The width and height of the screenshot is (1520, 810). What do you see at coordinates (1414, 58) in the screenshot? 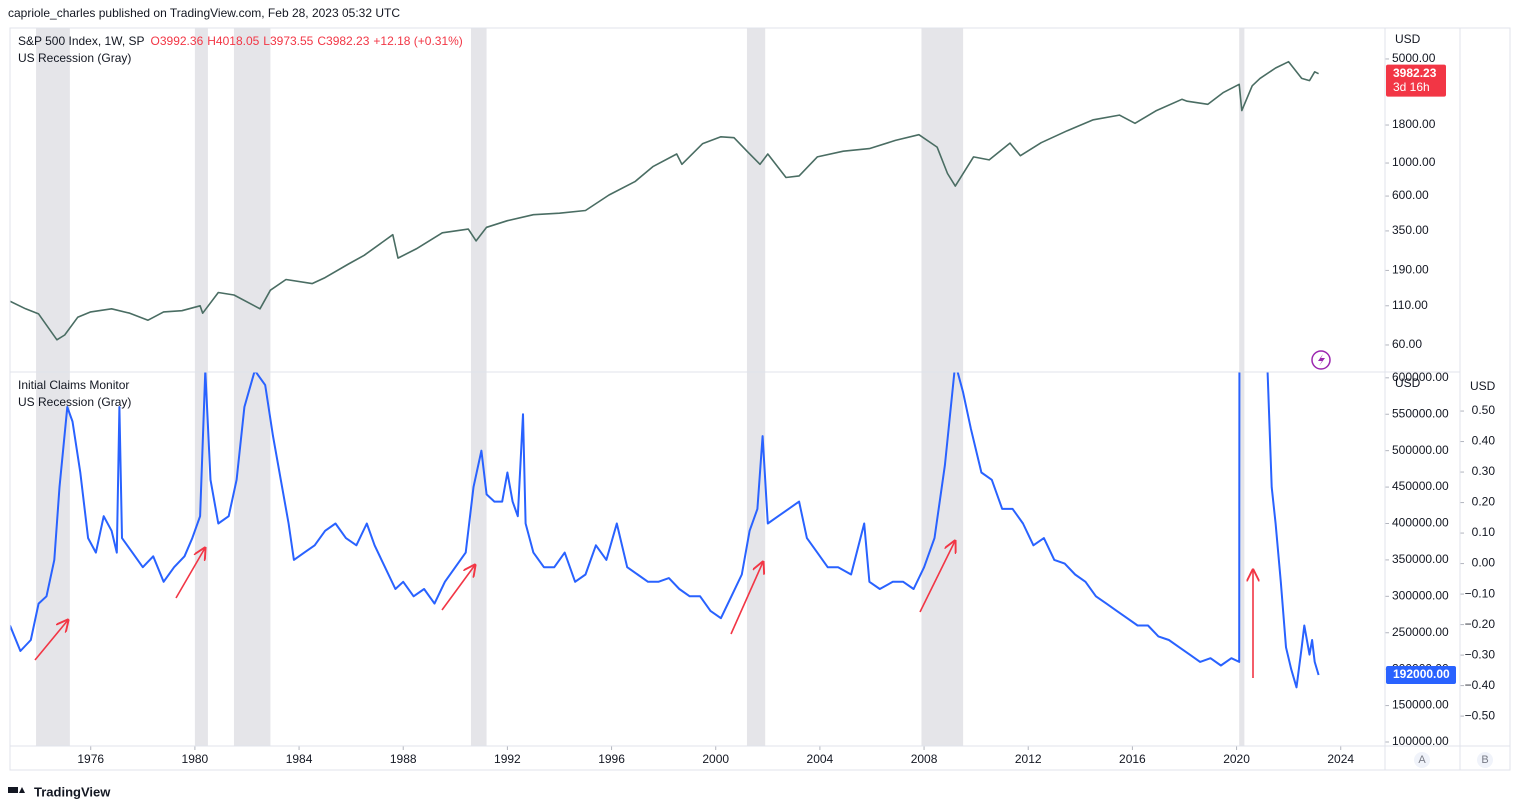
I see `y-tick-label: 5000.00` at bounding box center [1414, 58].